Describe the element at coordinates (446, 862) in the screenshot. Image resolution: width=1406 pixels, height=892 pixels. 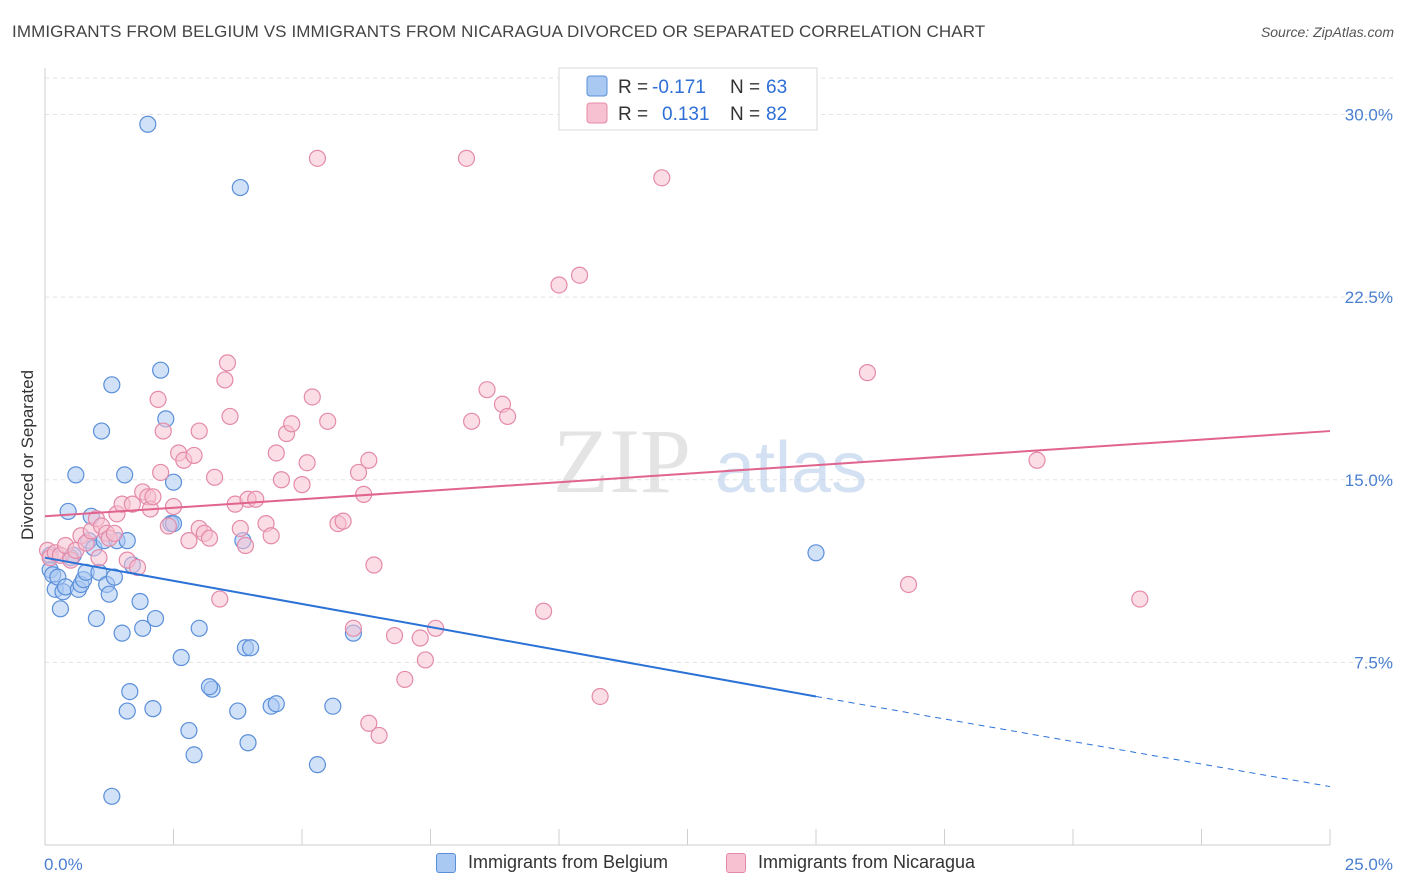
I see `bottom-legend-swatch-belgium` at that location.